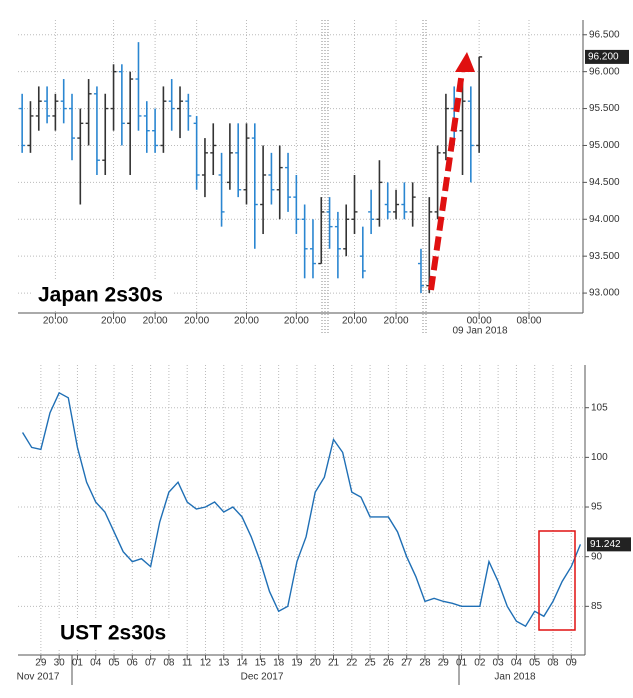  I want to click on x-tick-label: 15, so click(261, 663).